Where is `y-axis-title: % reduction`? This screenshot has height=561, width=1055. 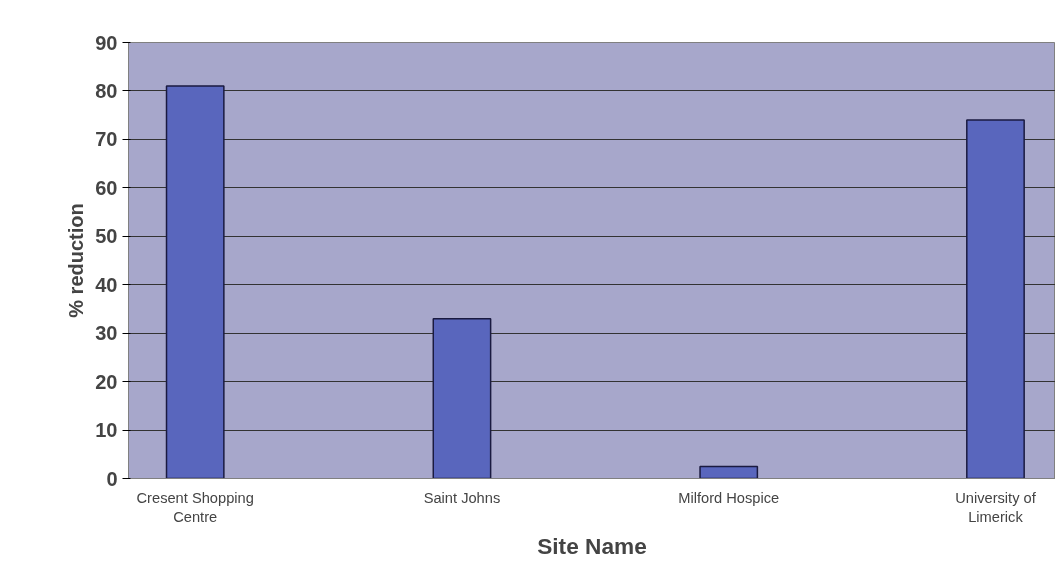
y-axis-title: % reduction is located at coordinates (76, 260).